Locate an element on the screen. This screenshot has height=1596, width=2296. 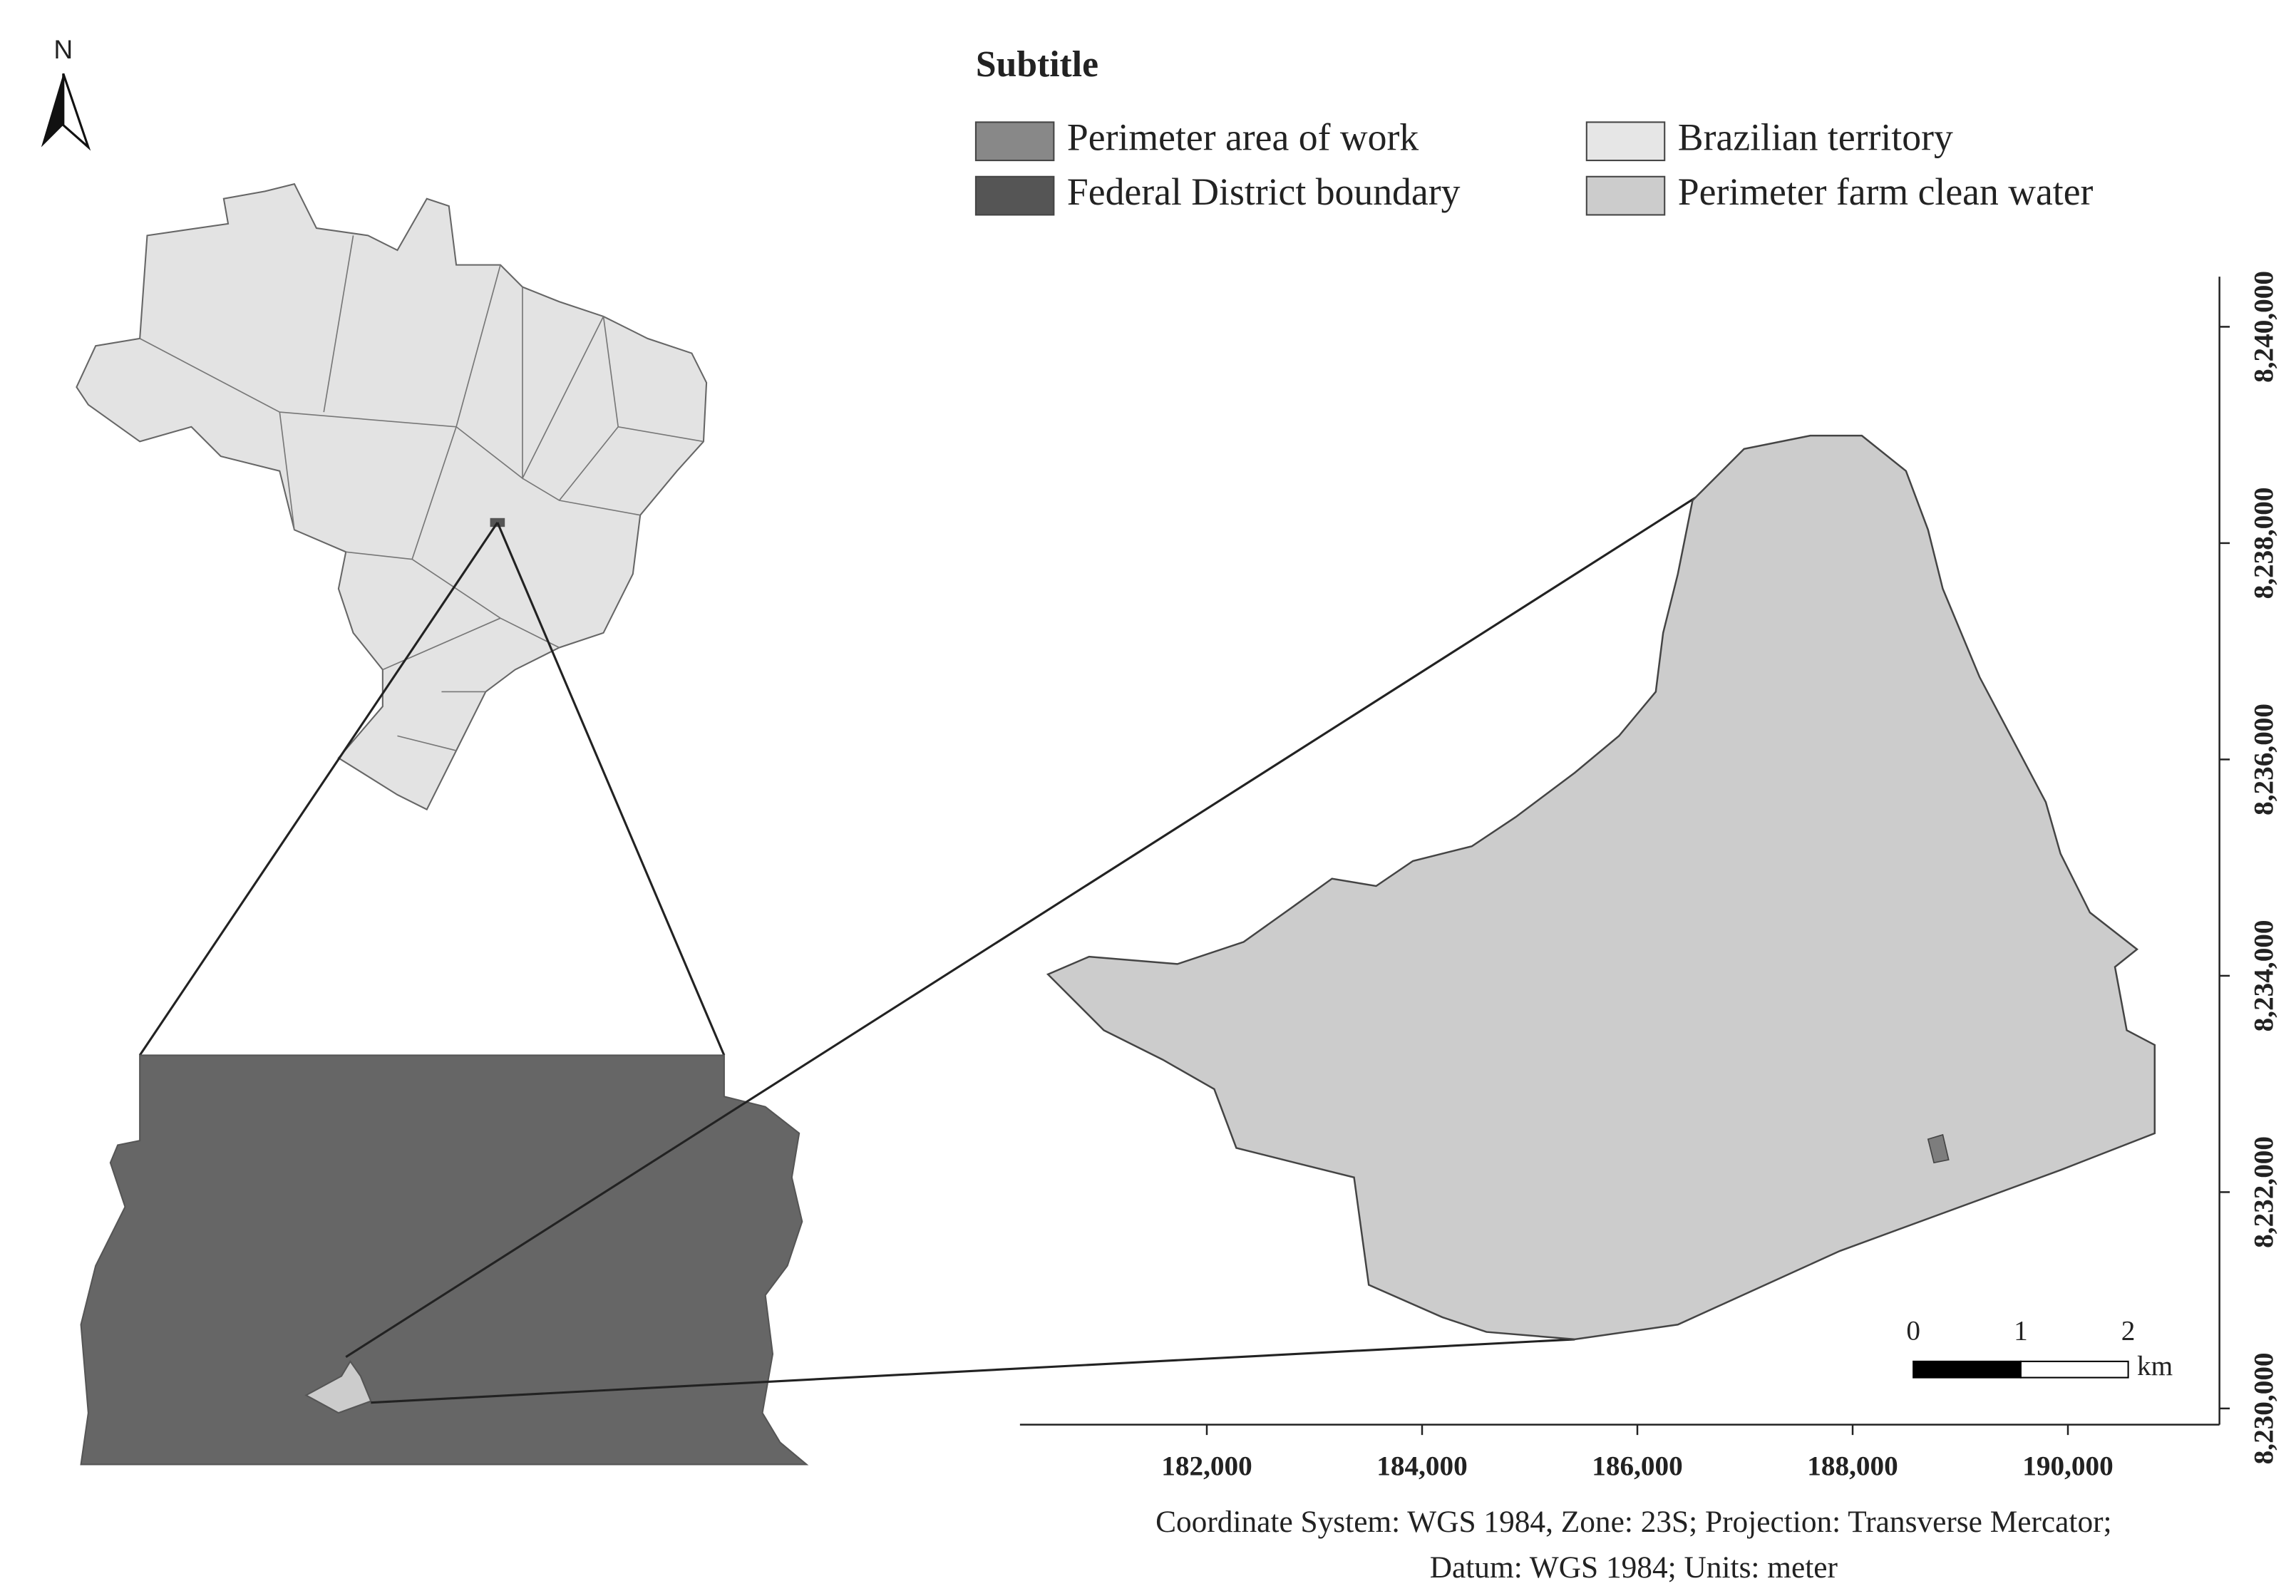
y-tick-label: 8,238,000 is located at coordinates (2264, 543).